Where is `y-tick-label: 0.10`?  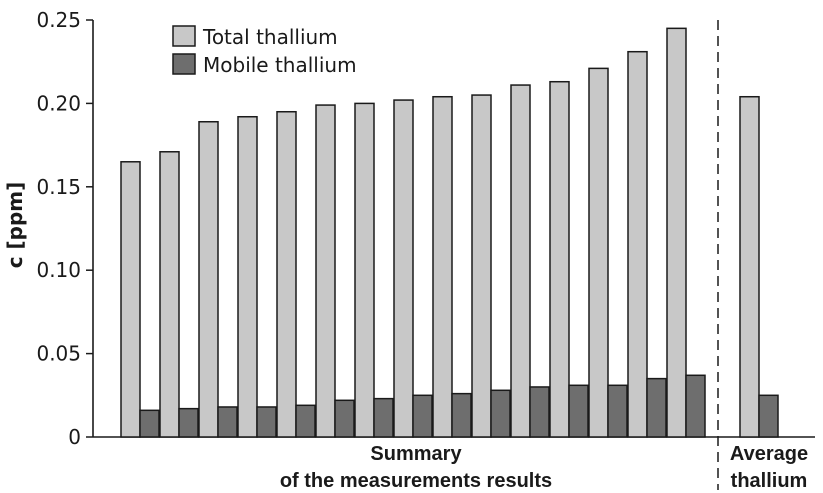 y-tick-label: 0.10 is located at coordinates (58, 270).